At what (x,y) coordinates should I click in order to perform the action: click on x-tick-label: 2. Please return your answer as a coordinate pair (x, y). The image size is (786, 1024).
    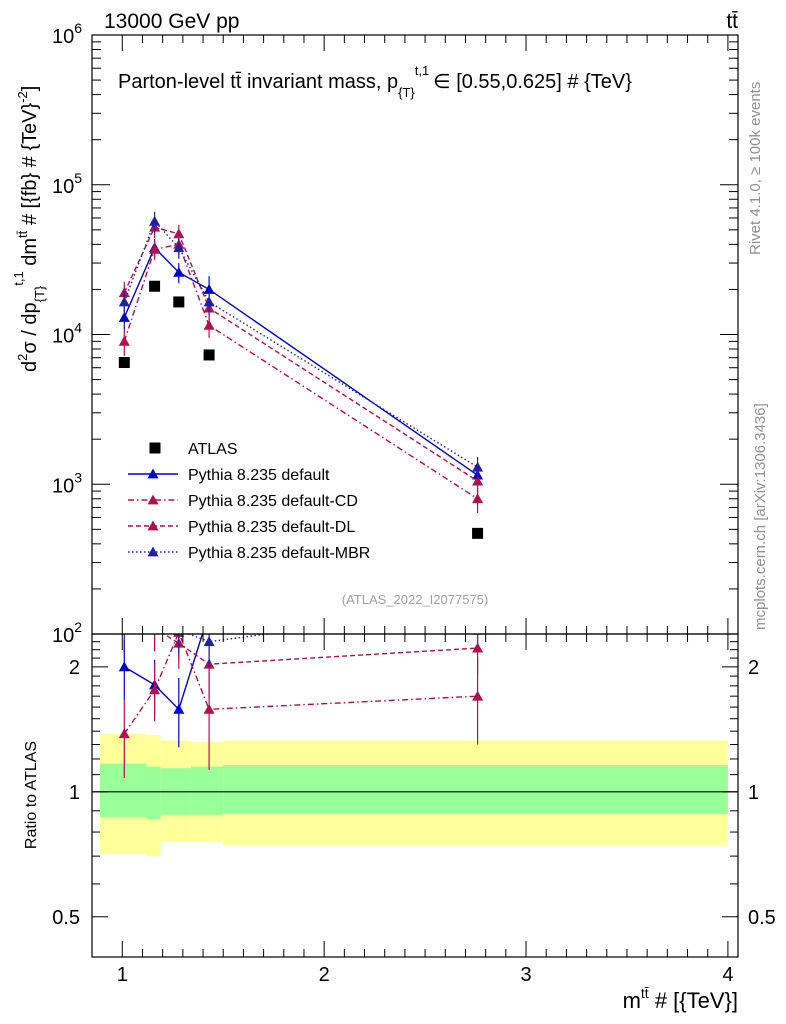
    Looking at the image, I should click on (324, 975).